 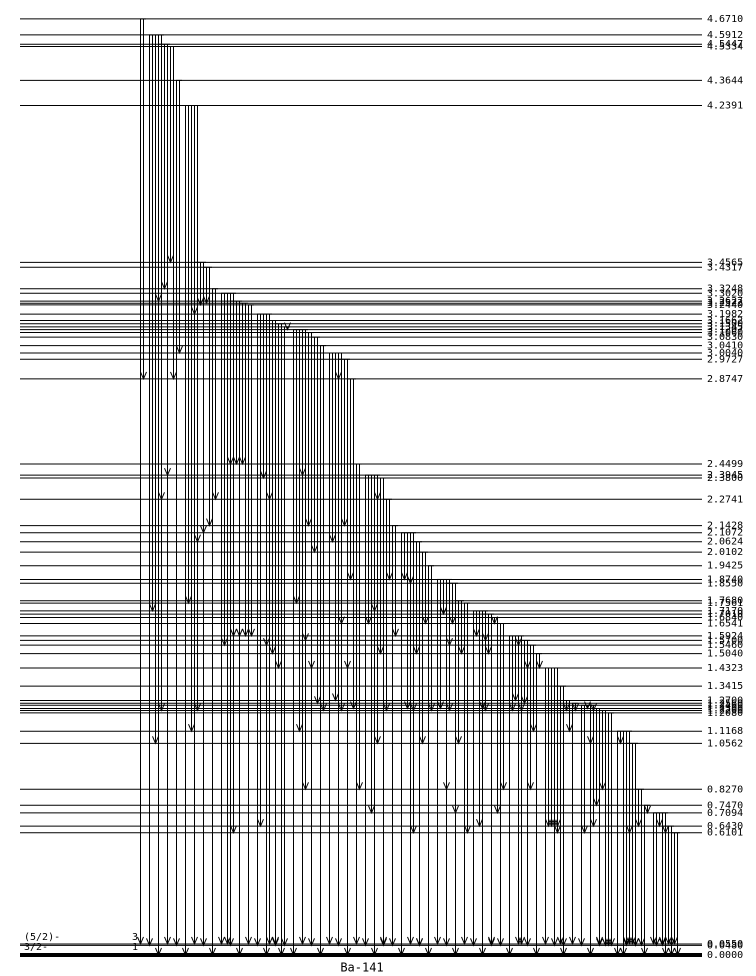 What do you see at coordinates (725, 80) in the screenshot?
I see `level-energy: 4.3644` at bounding box center [725, 80].